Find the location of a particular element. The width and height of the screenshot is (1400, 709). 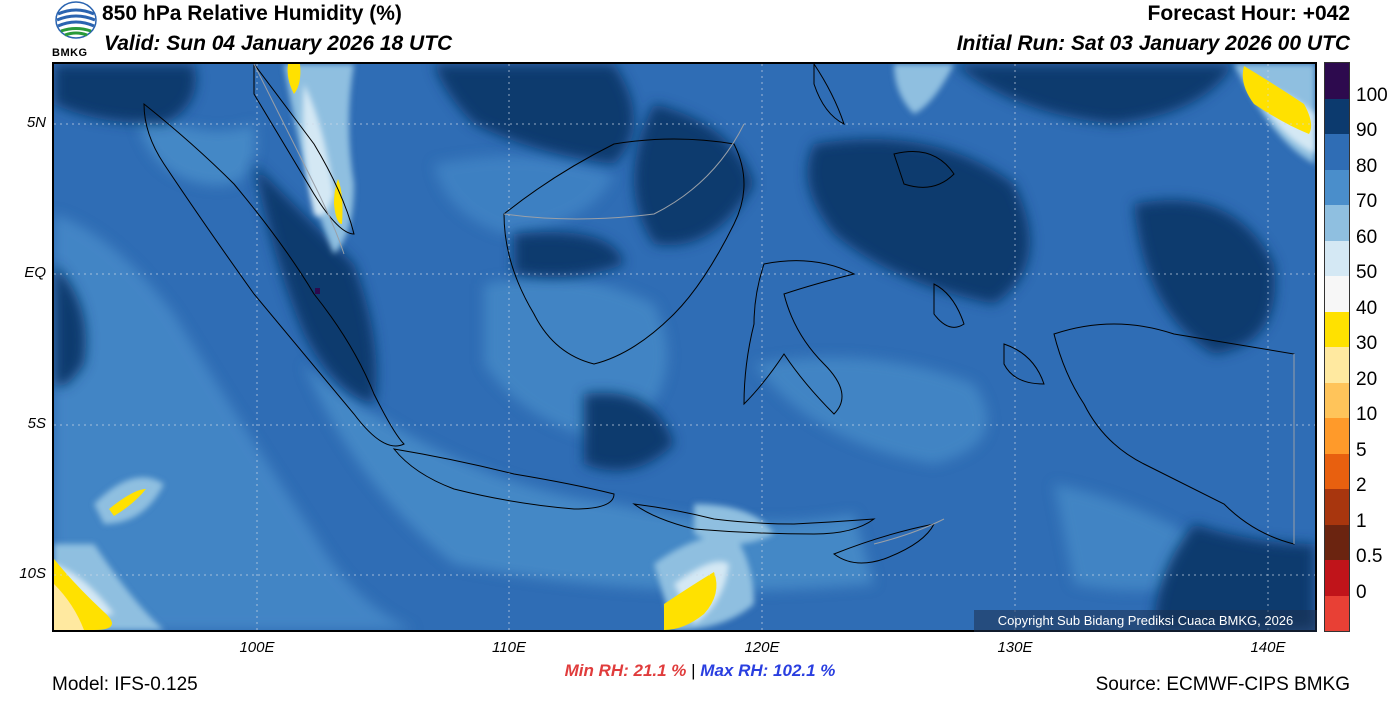

colorbar-label: 60 is located at coordinates (1367, 237).